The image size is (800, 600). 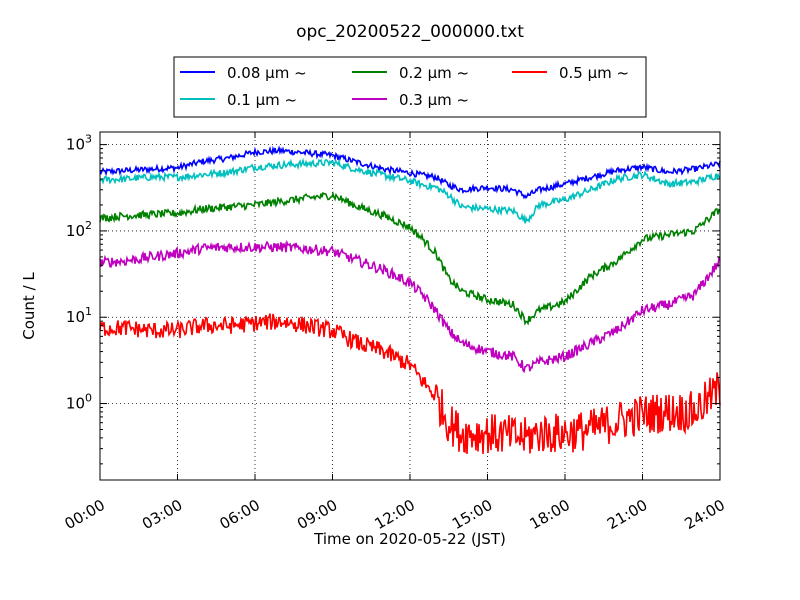 What do you see at coordinates (79, 315) in the screenshot?
I see `y-tick-label: 10¹` at bounding box center [79, 315].